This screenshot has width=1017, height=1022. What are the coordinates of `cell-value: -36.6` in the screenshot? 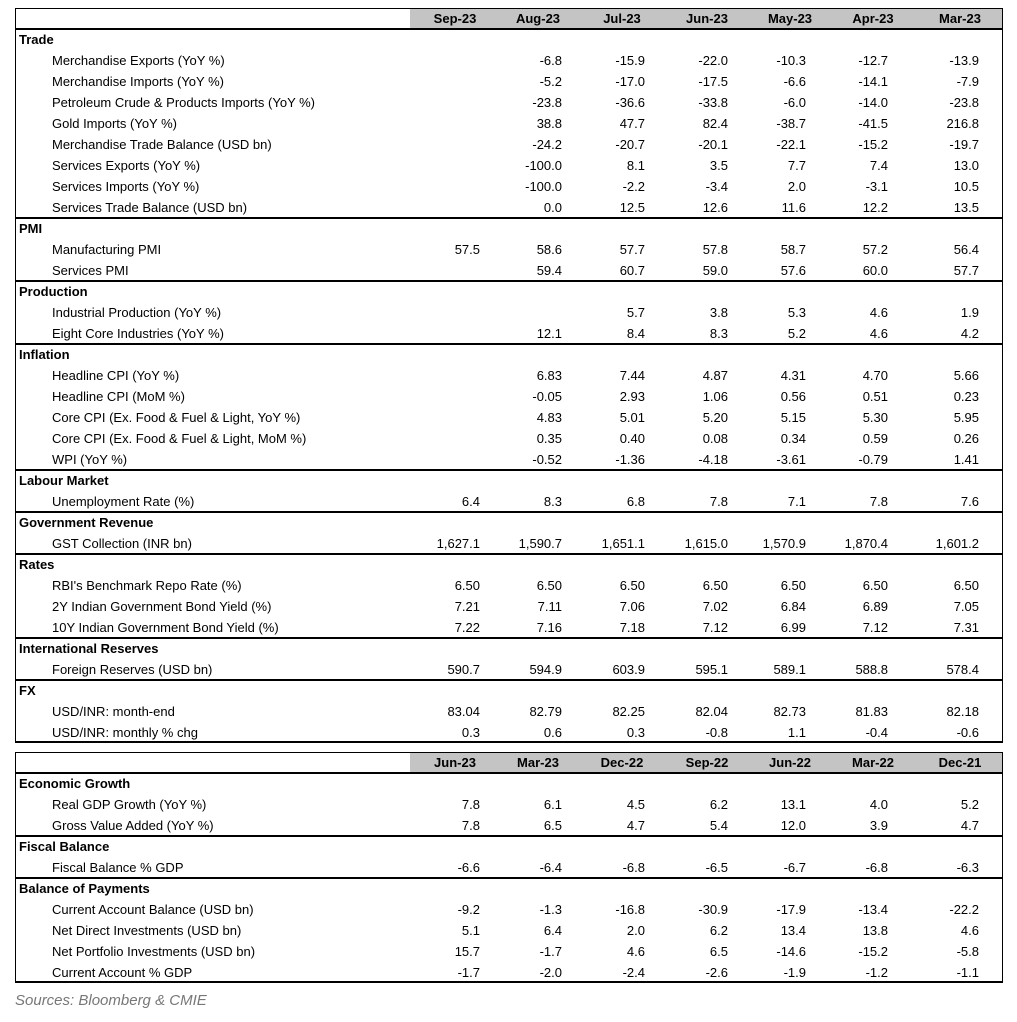 It's located at (630, 102).